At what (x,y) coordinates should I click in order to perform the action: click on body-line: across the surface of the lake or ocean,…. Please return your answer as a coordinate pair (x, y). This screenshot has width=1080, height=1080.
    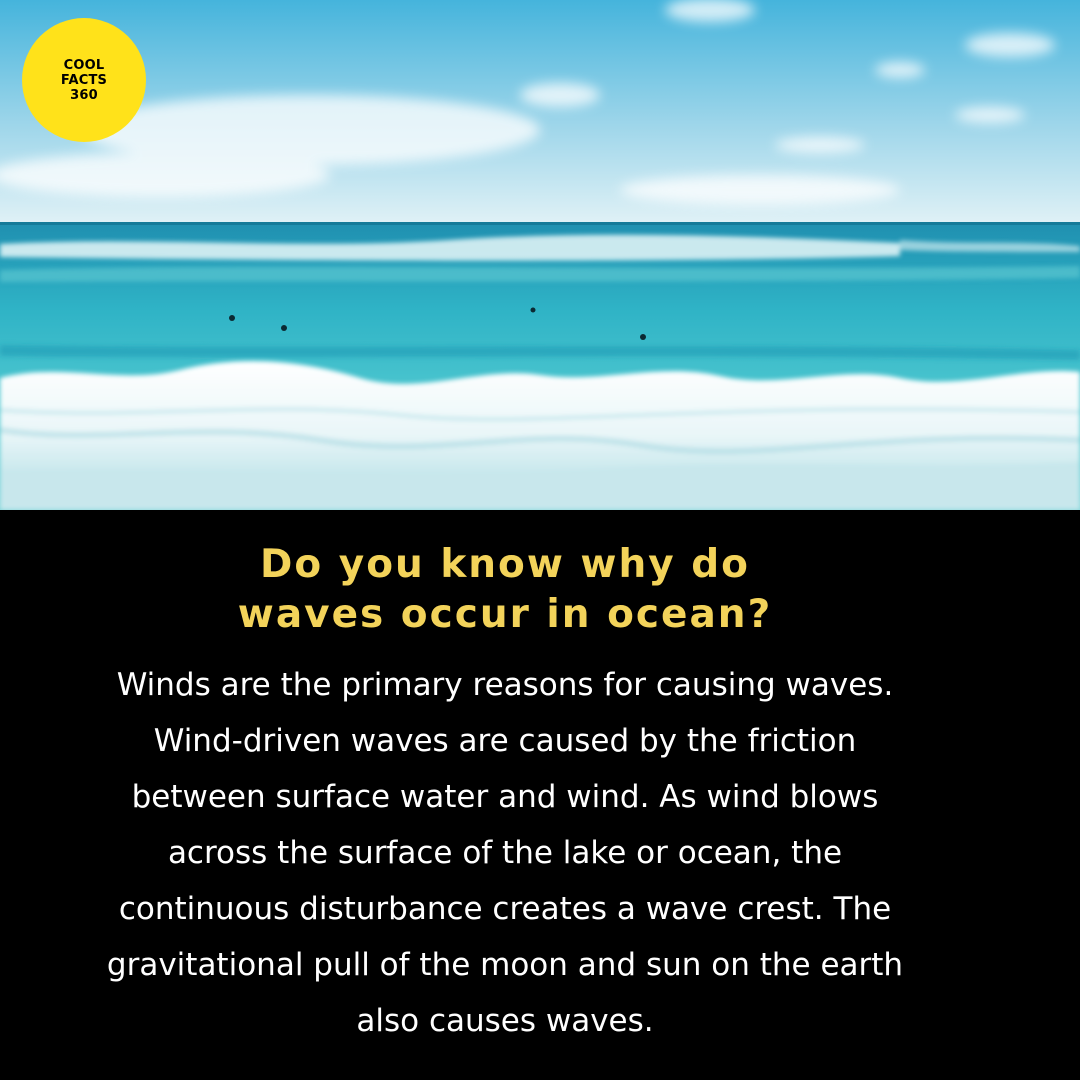
    Looking at the image, I should click on (505, 853).